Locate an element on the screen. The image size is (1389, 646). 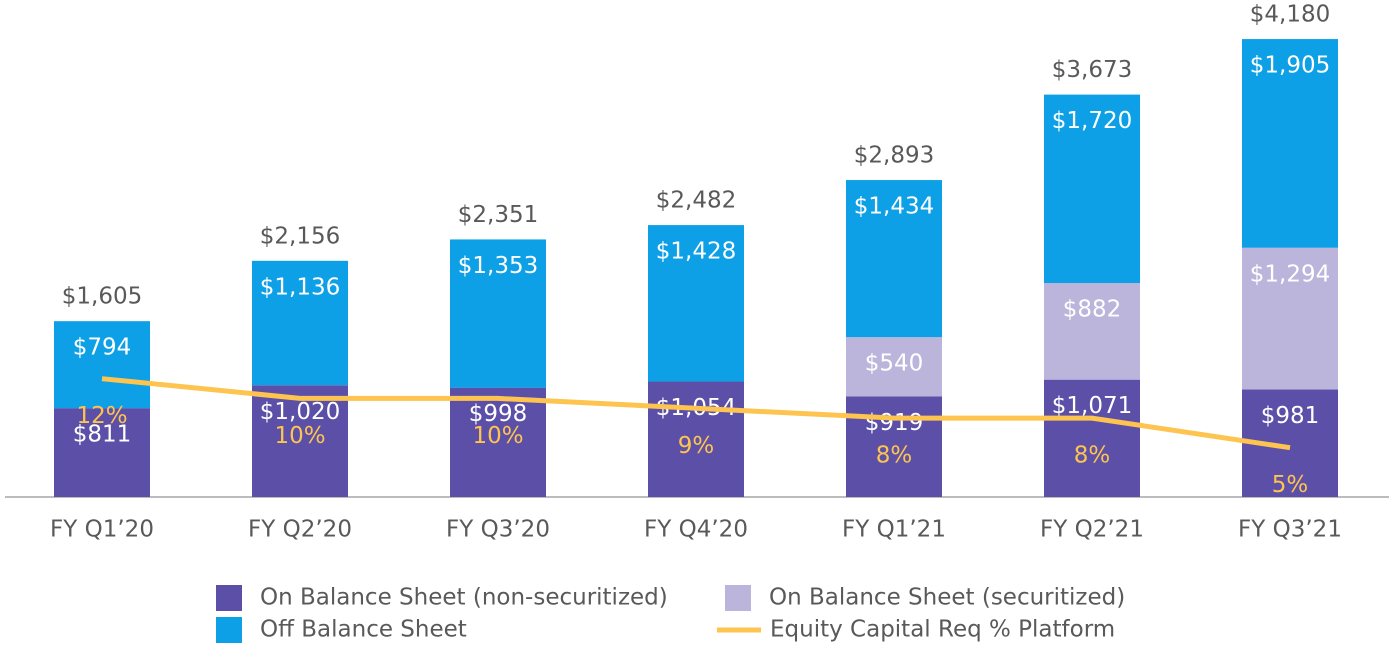
value-label: $882 is located at coordinates (1092, 310).